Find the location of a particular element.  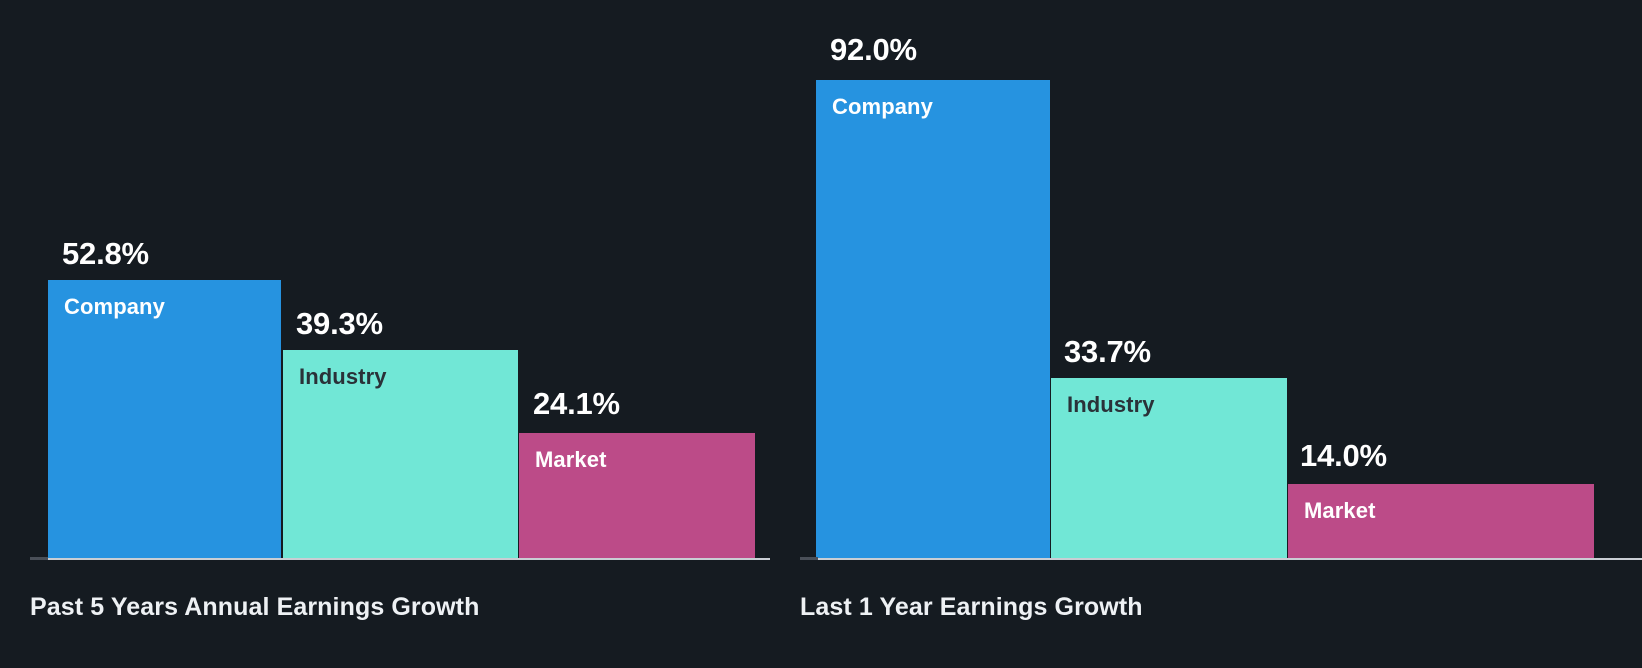

bar-value-industry: 39.3% is located at coordinates (339, 323).